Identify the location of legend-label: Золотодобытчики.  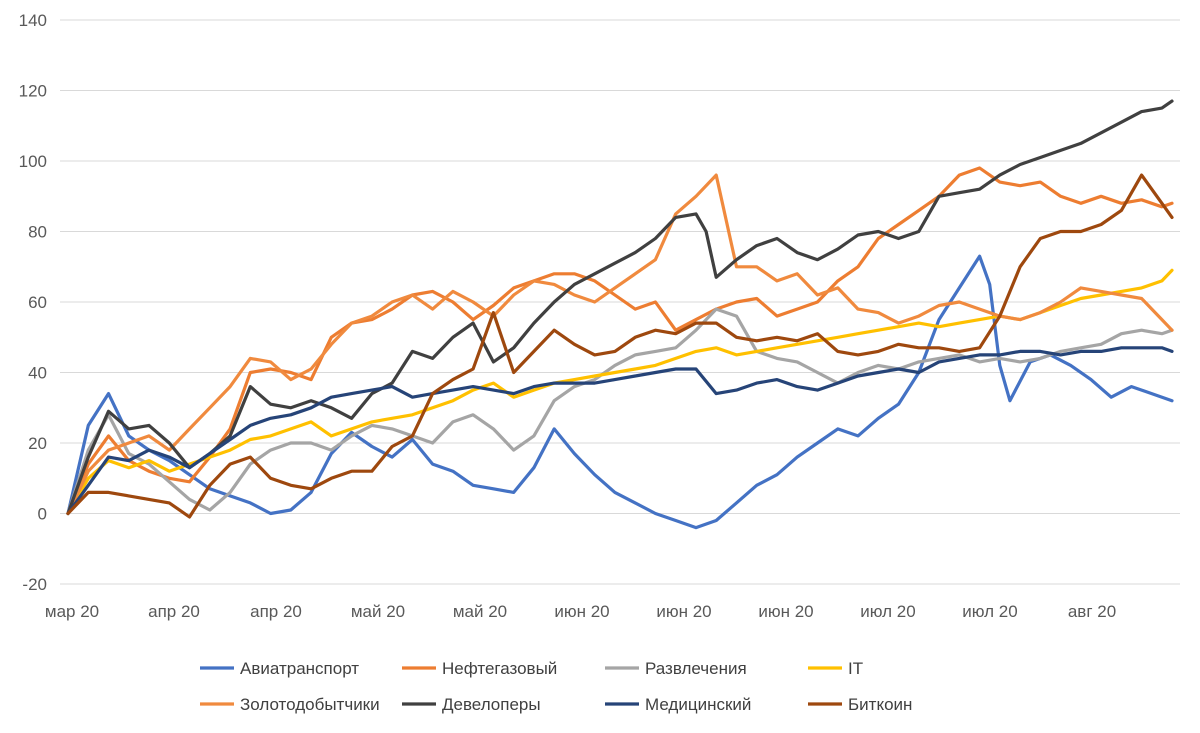
(310, 704).